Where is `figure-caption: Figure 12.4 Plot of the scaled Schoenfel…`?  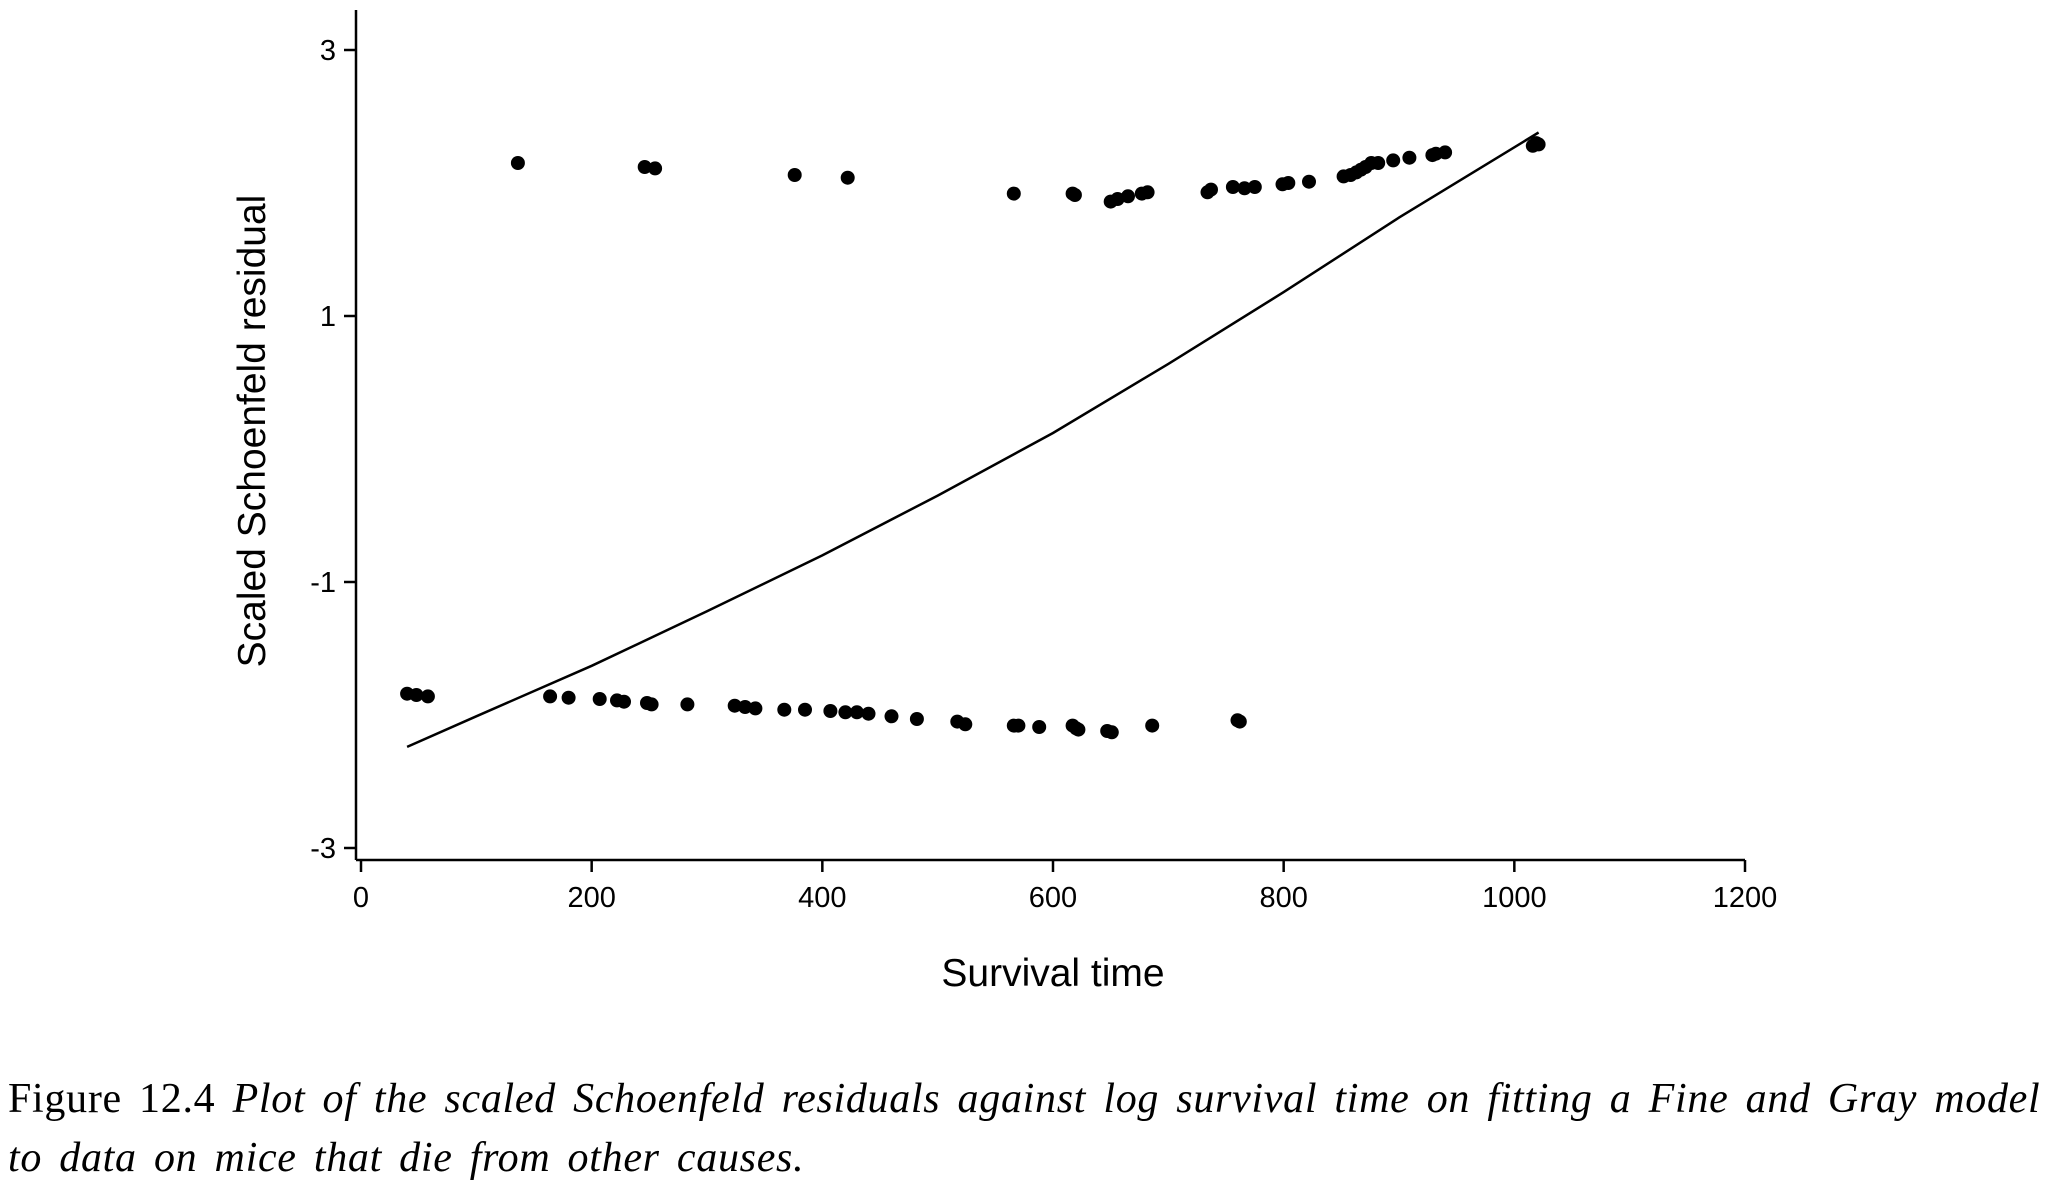 figure-caption: Figure 12.4 Plot of the scaled Schoenfel… is located at coordinates (1033, 1129).